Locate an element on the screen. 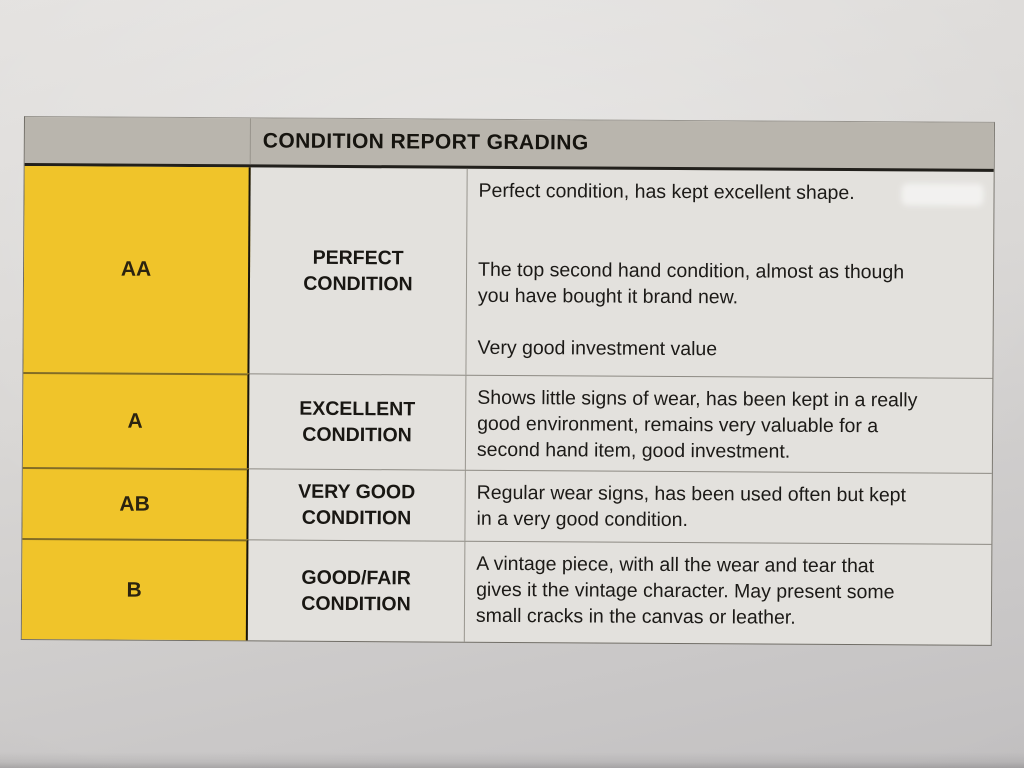 This screenshot has width=1024, height=768. condition-label-cell: VERY GOOD CONDITION is located at coordinates (356, 504).